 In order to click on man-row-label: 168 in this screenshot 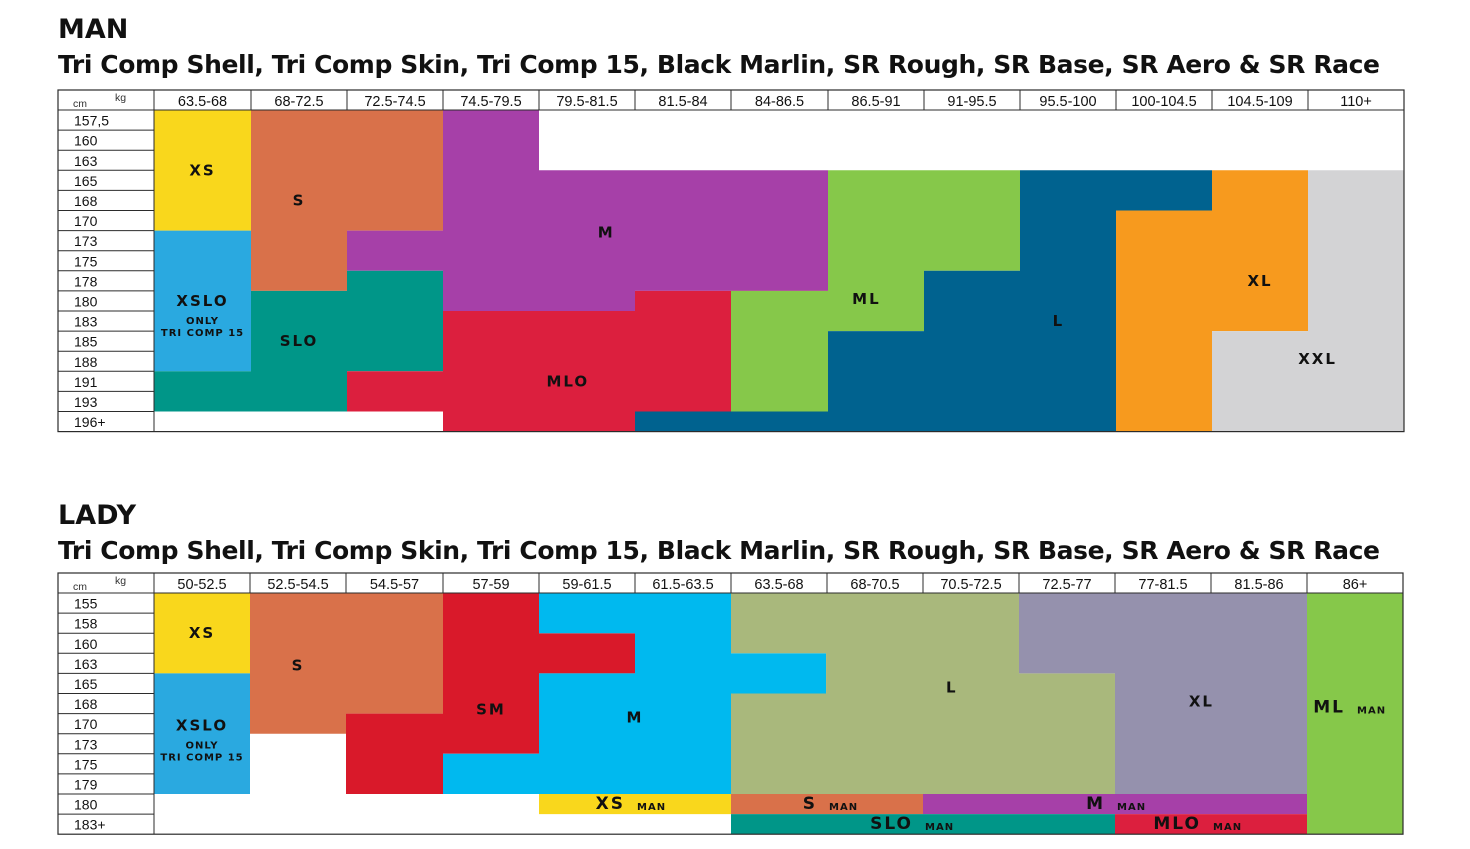, I will do `click(86, 201)`.